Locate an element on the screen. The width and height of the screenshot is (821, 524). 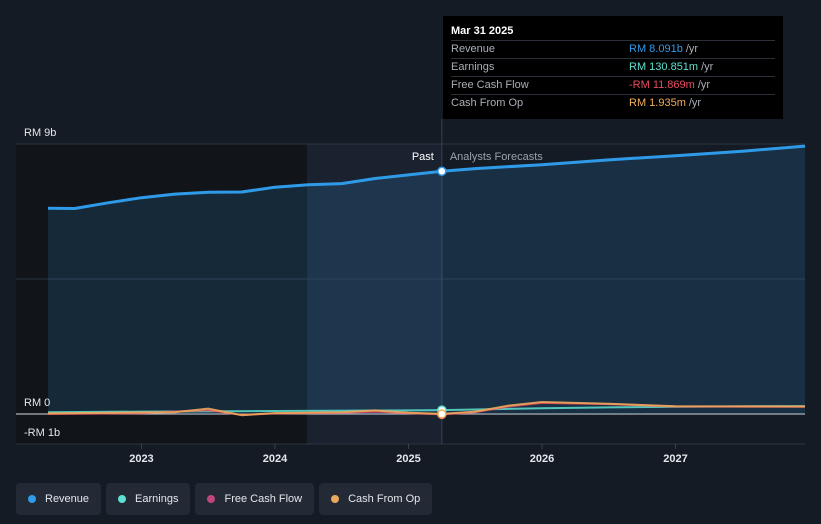
x-tick-label: 2024 is located at coordinates (275, 459).